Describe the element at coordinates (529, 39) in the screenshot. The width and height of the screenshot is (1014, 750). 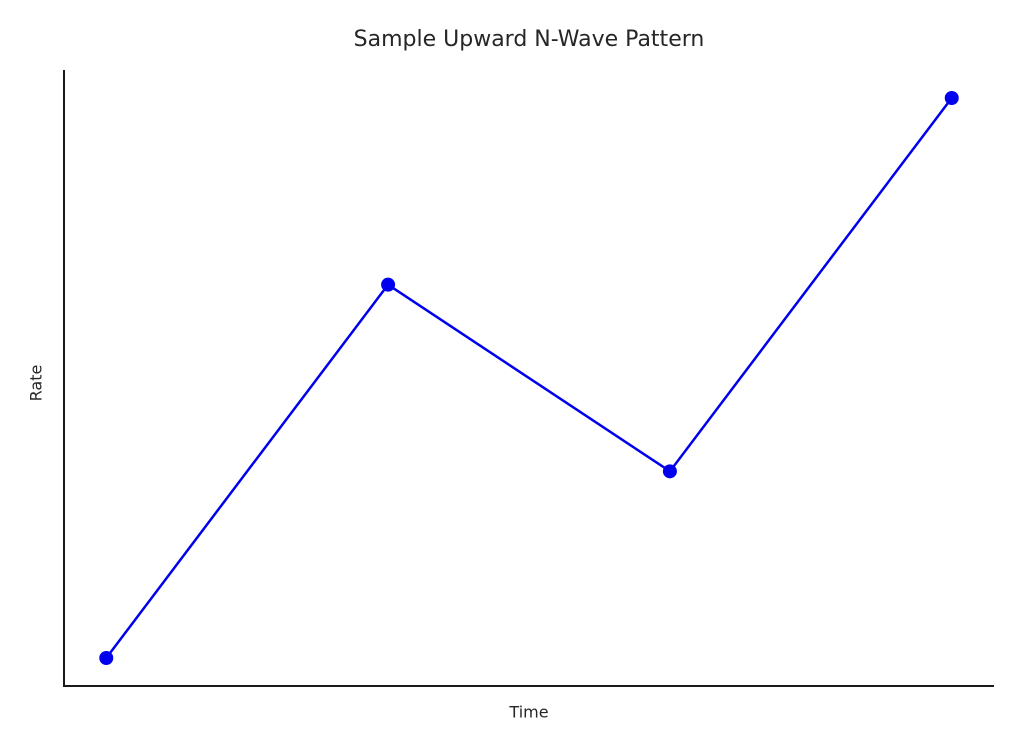
I see `chart-title: Sample Upward N-Wave Pattern` at that location.